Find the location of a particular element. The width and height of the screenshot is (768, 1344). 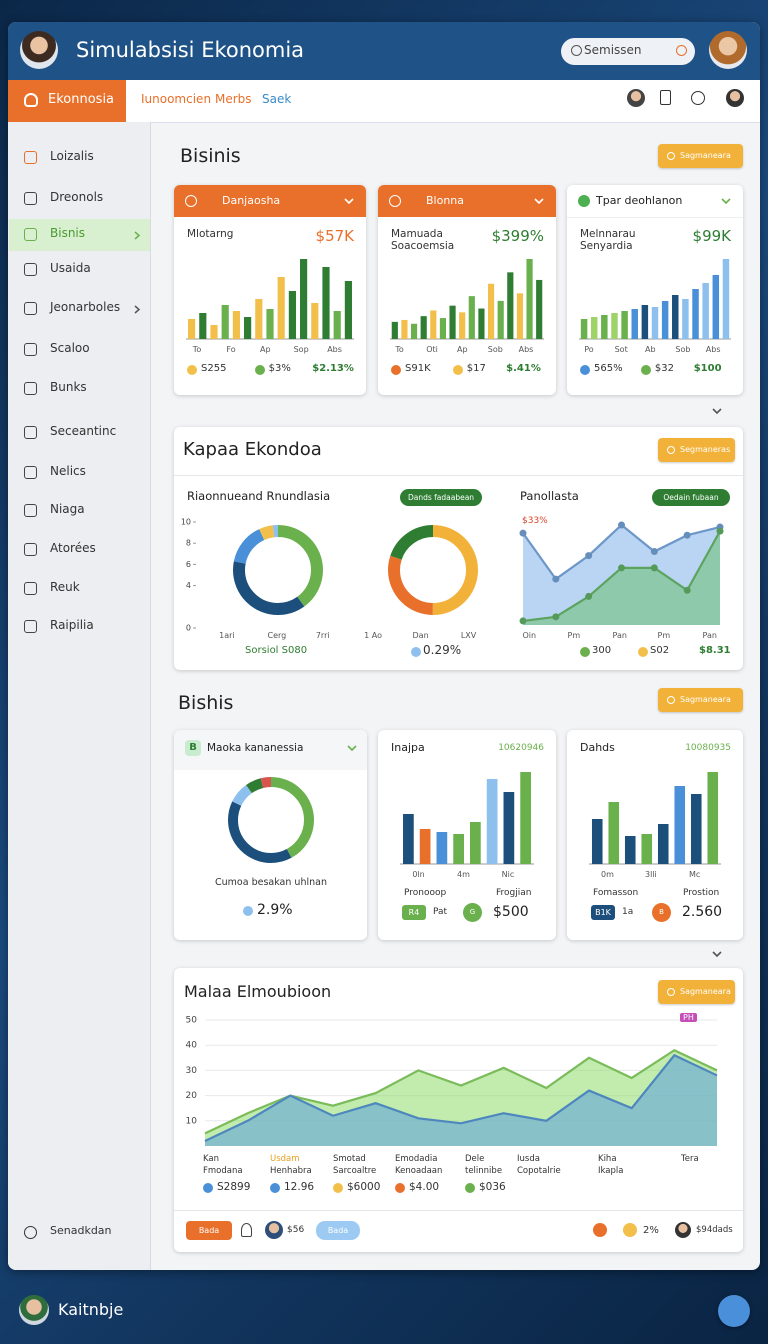

card-header is located at coordinates (270, 201).